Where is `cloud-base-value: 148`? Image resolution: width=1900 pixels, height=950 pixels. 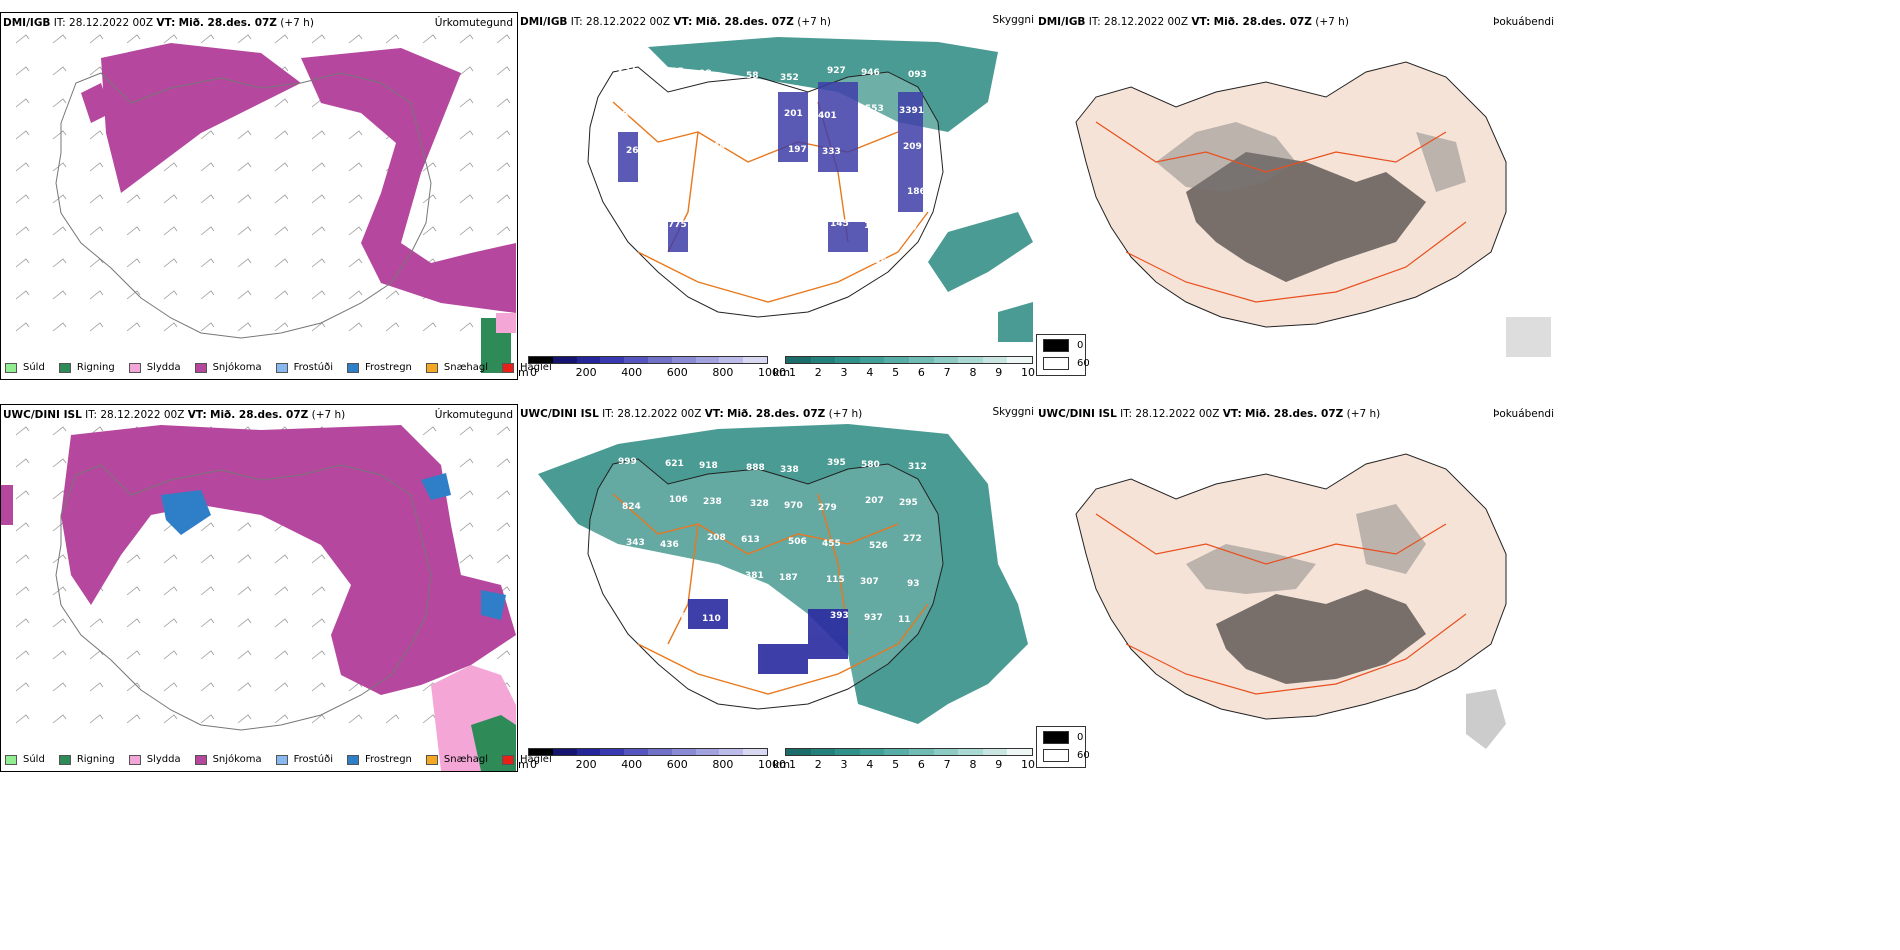
cloud-base-value: 148 is located at coordinates (750, 148).